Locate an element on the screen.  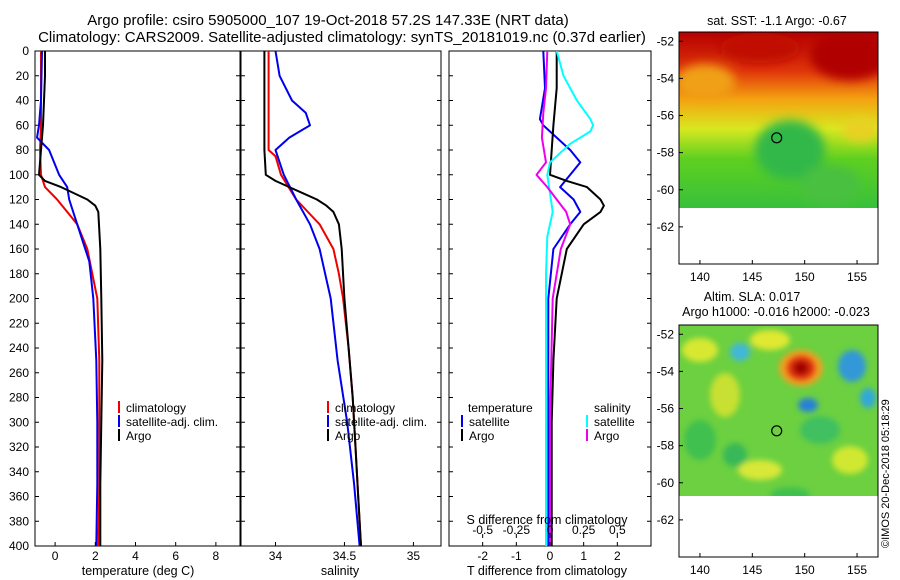
sla-eddy-core is located at coordinates (801, 368).